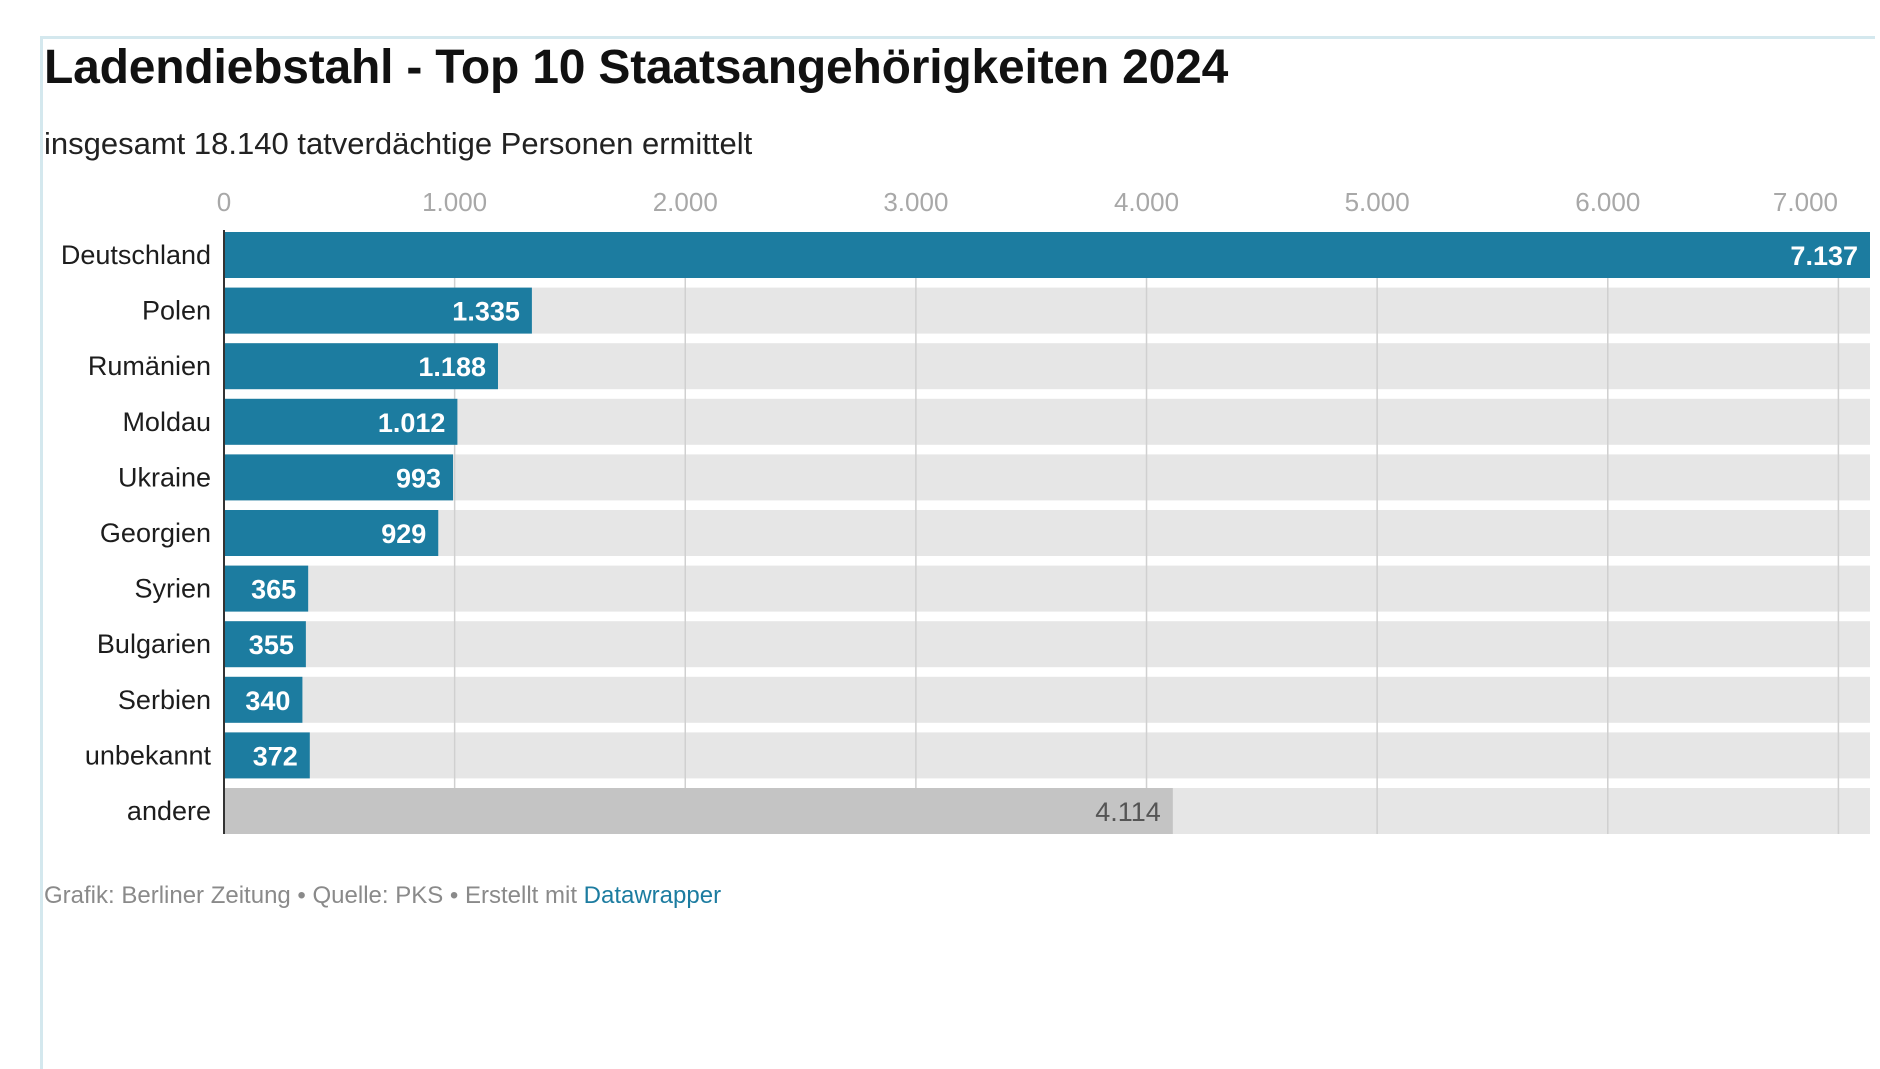 The width and height of the screenshot is (1880, 1069). I want to click on value-label: 340, so click(267, 701).